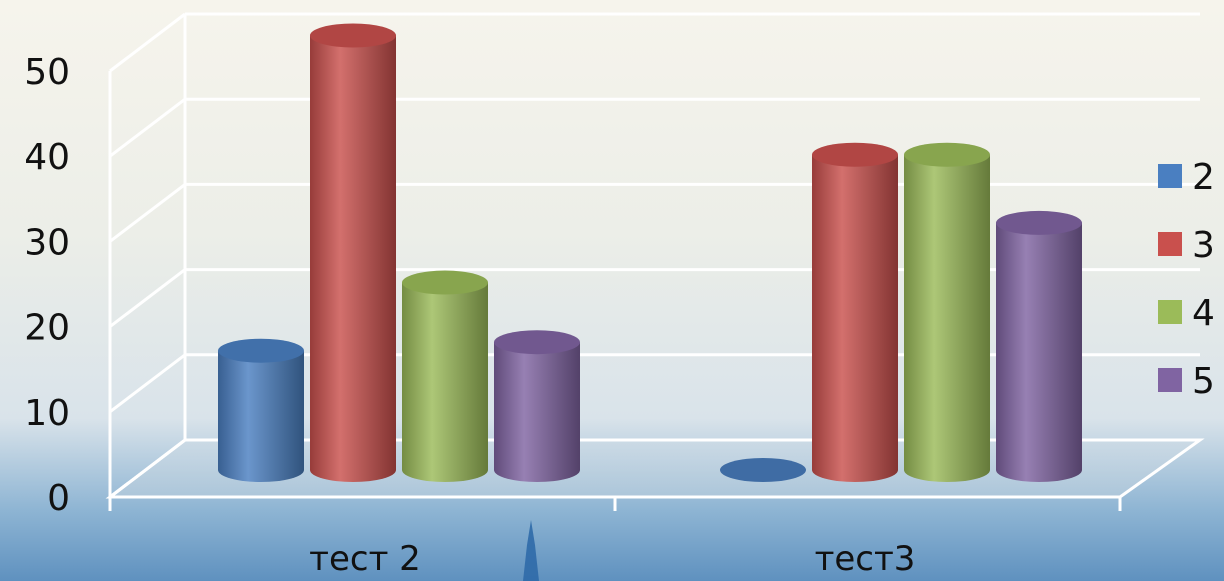  I want to click on x-axis-category-labels: тест 2 тест3, so click(612, 559).